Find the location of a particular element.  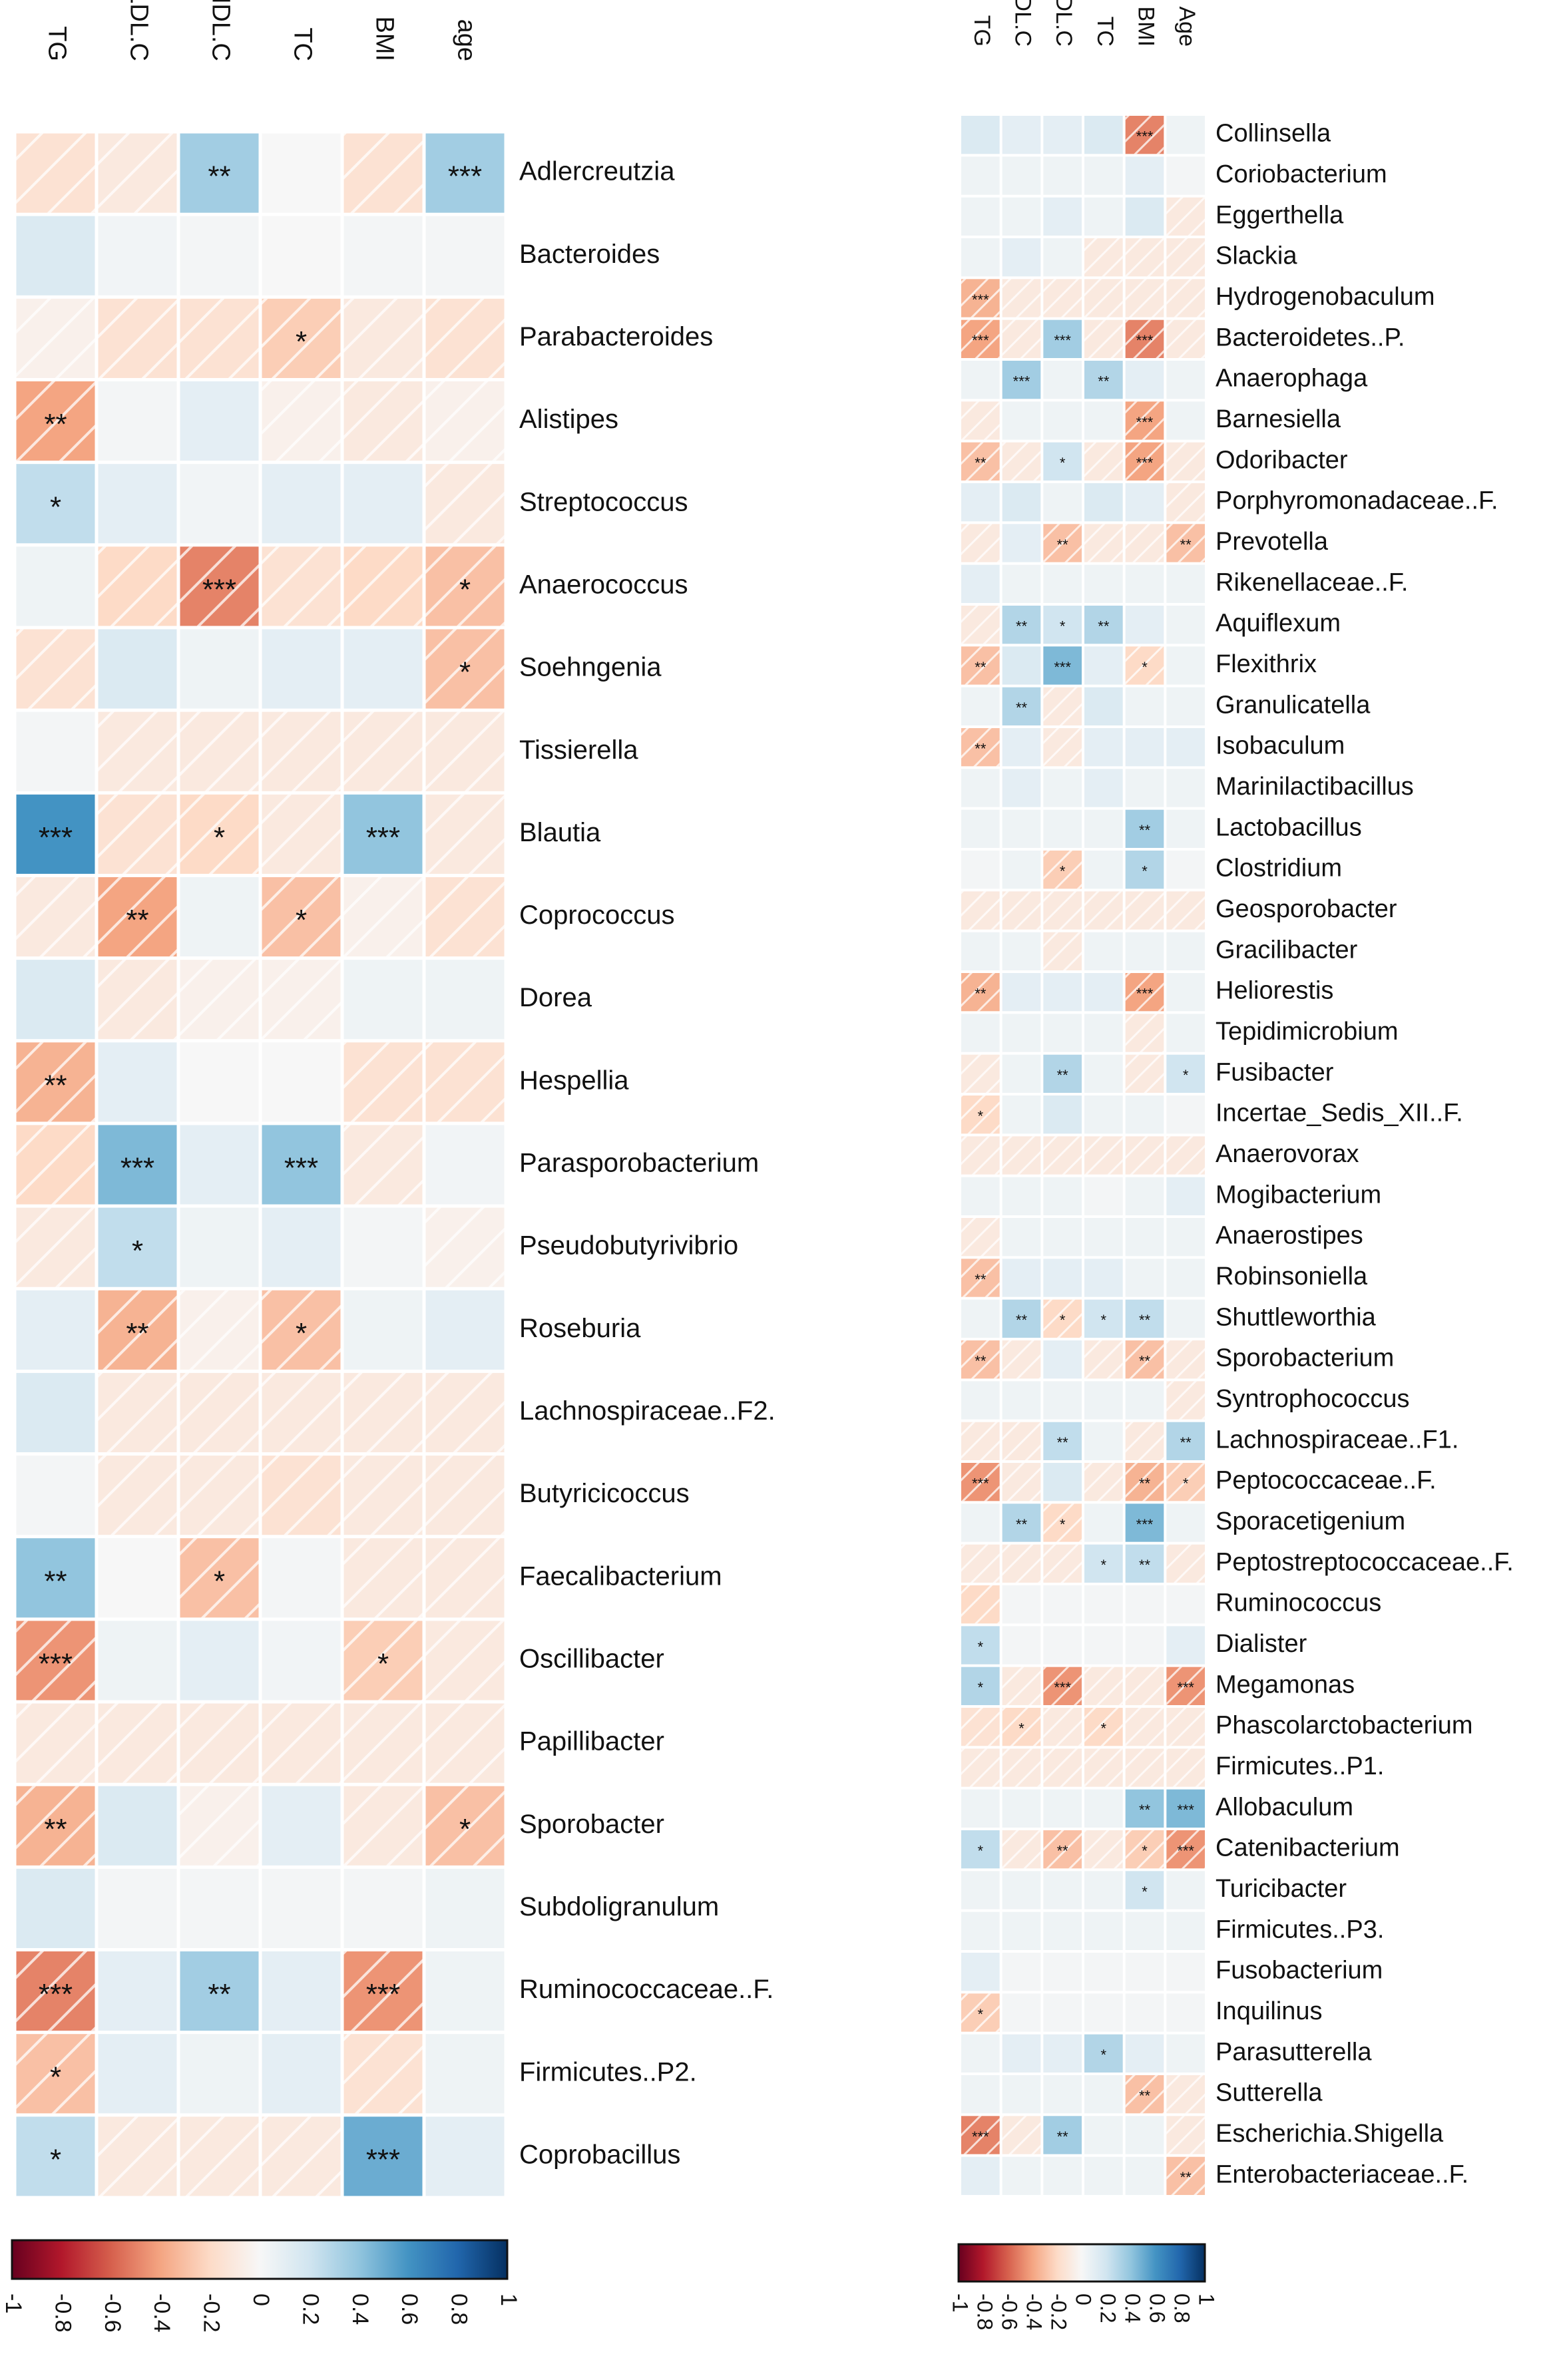

row-label: Coriobacterium is located at coordinates (1301, 174).